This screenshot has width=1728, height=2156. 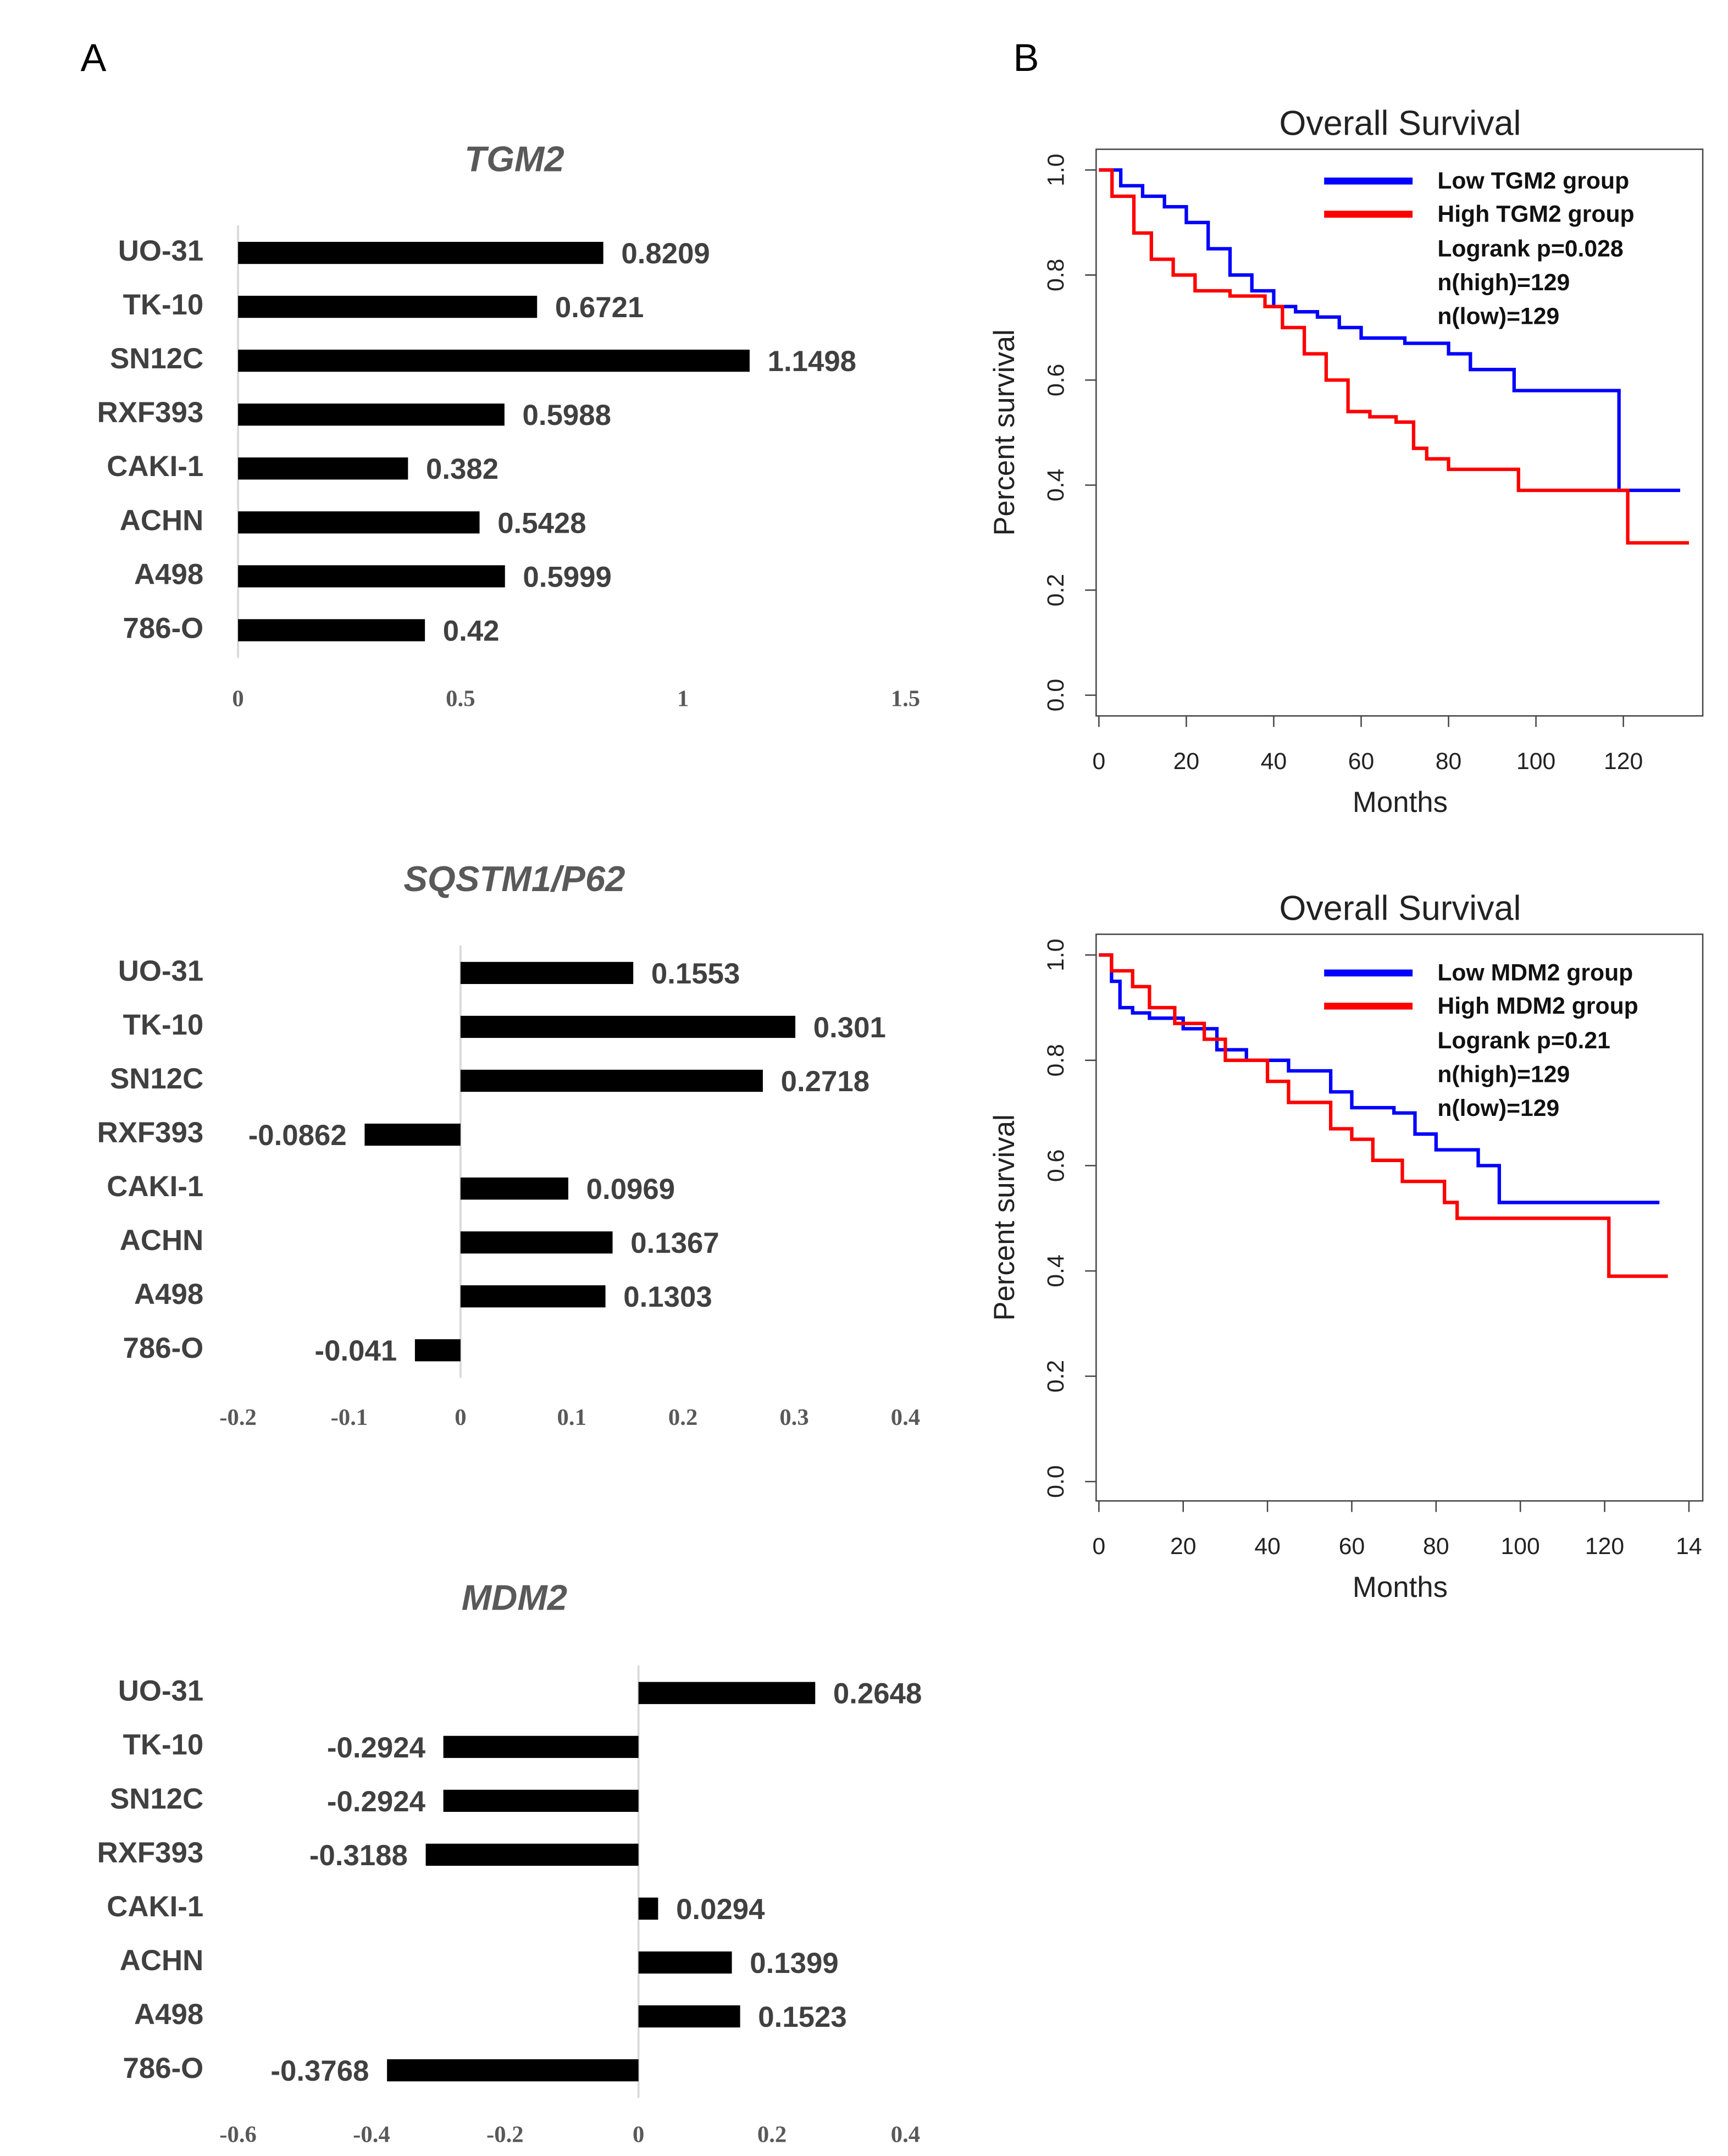 I want to click on chart-title: Overall Survival, so click(x=1400, y=123).